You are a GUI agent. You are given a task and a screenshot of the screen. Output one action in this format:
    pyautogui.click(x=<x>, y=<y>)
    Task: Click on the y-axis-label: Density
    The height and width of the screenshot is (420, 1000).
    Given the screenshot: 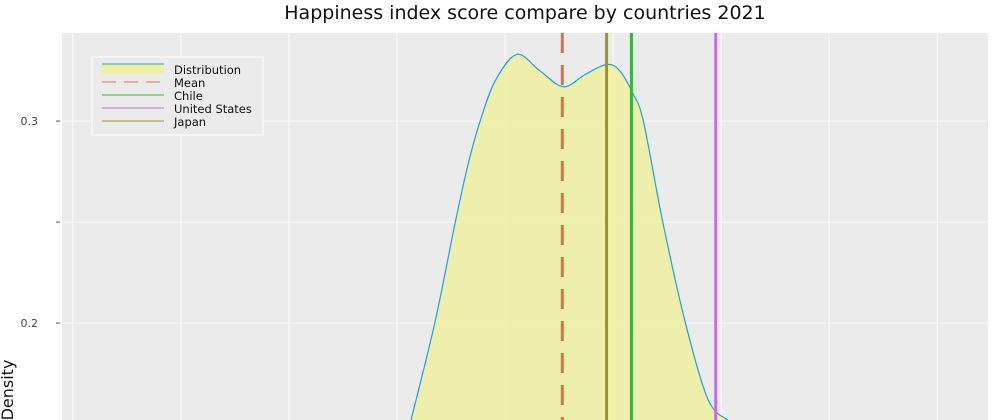 What is the action you would take?
    pyautogui.click(x=8, y=390)
    